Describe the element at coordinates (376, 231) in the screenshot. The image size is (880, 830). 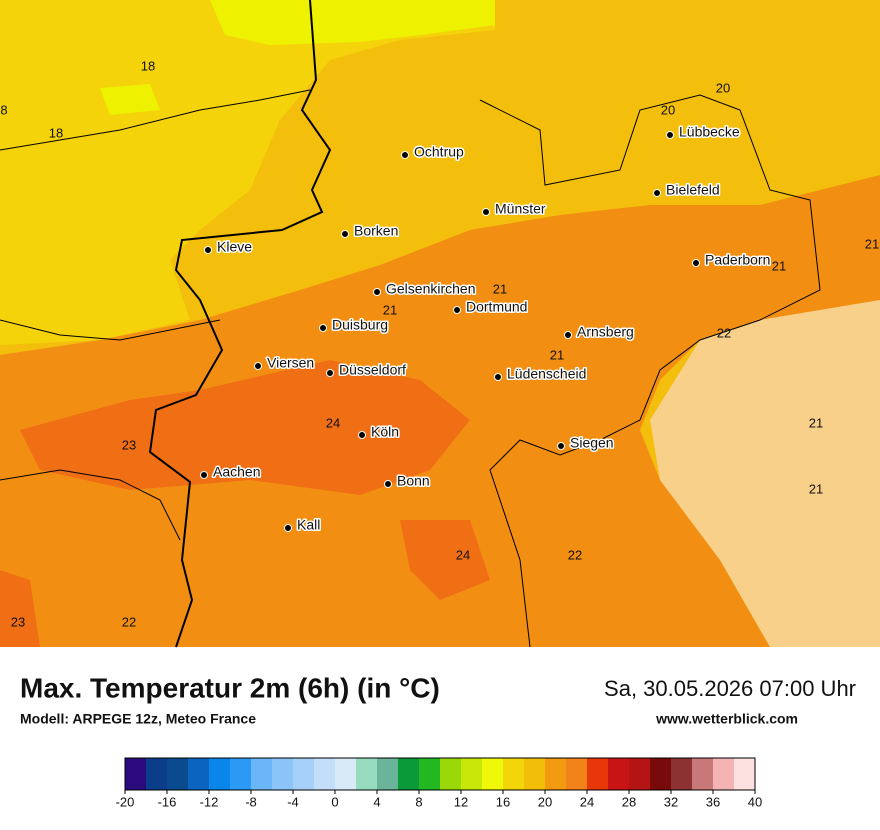
I see `city-label: Borken` at that location.